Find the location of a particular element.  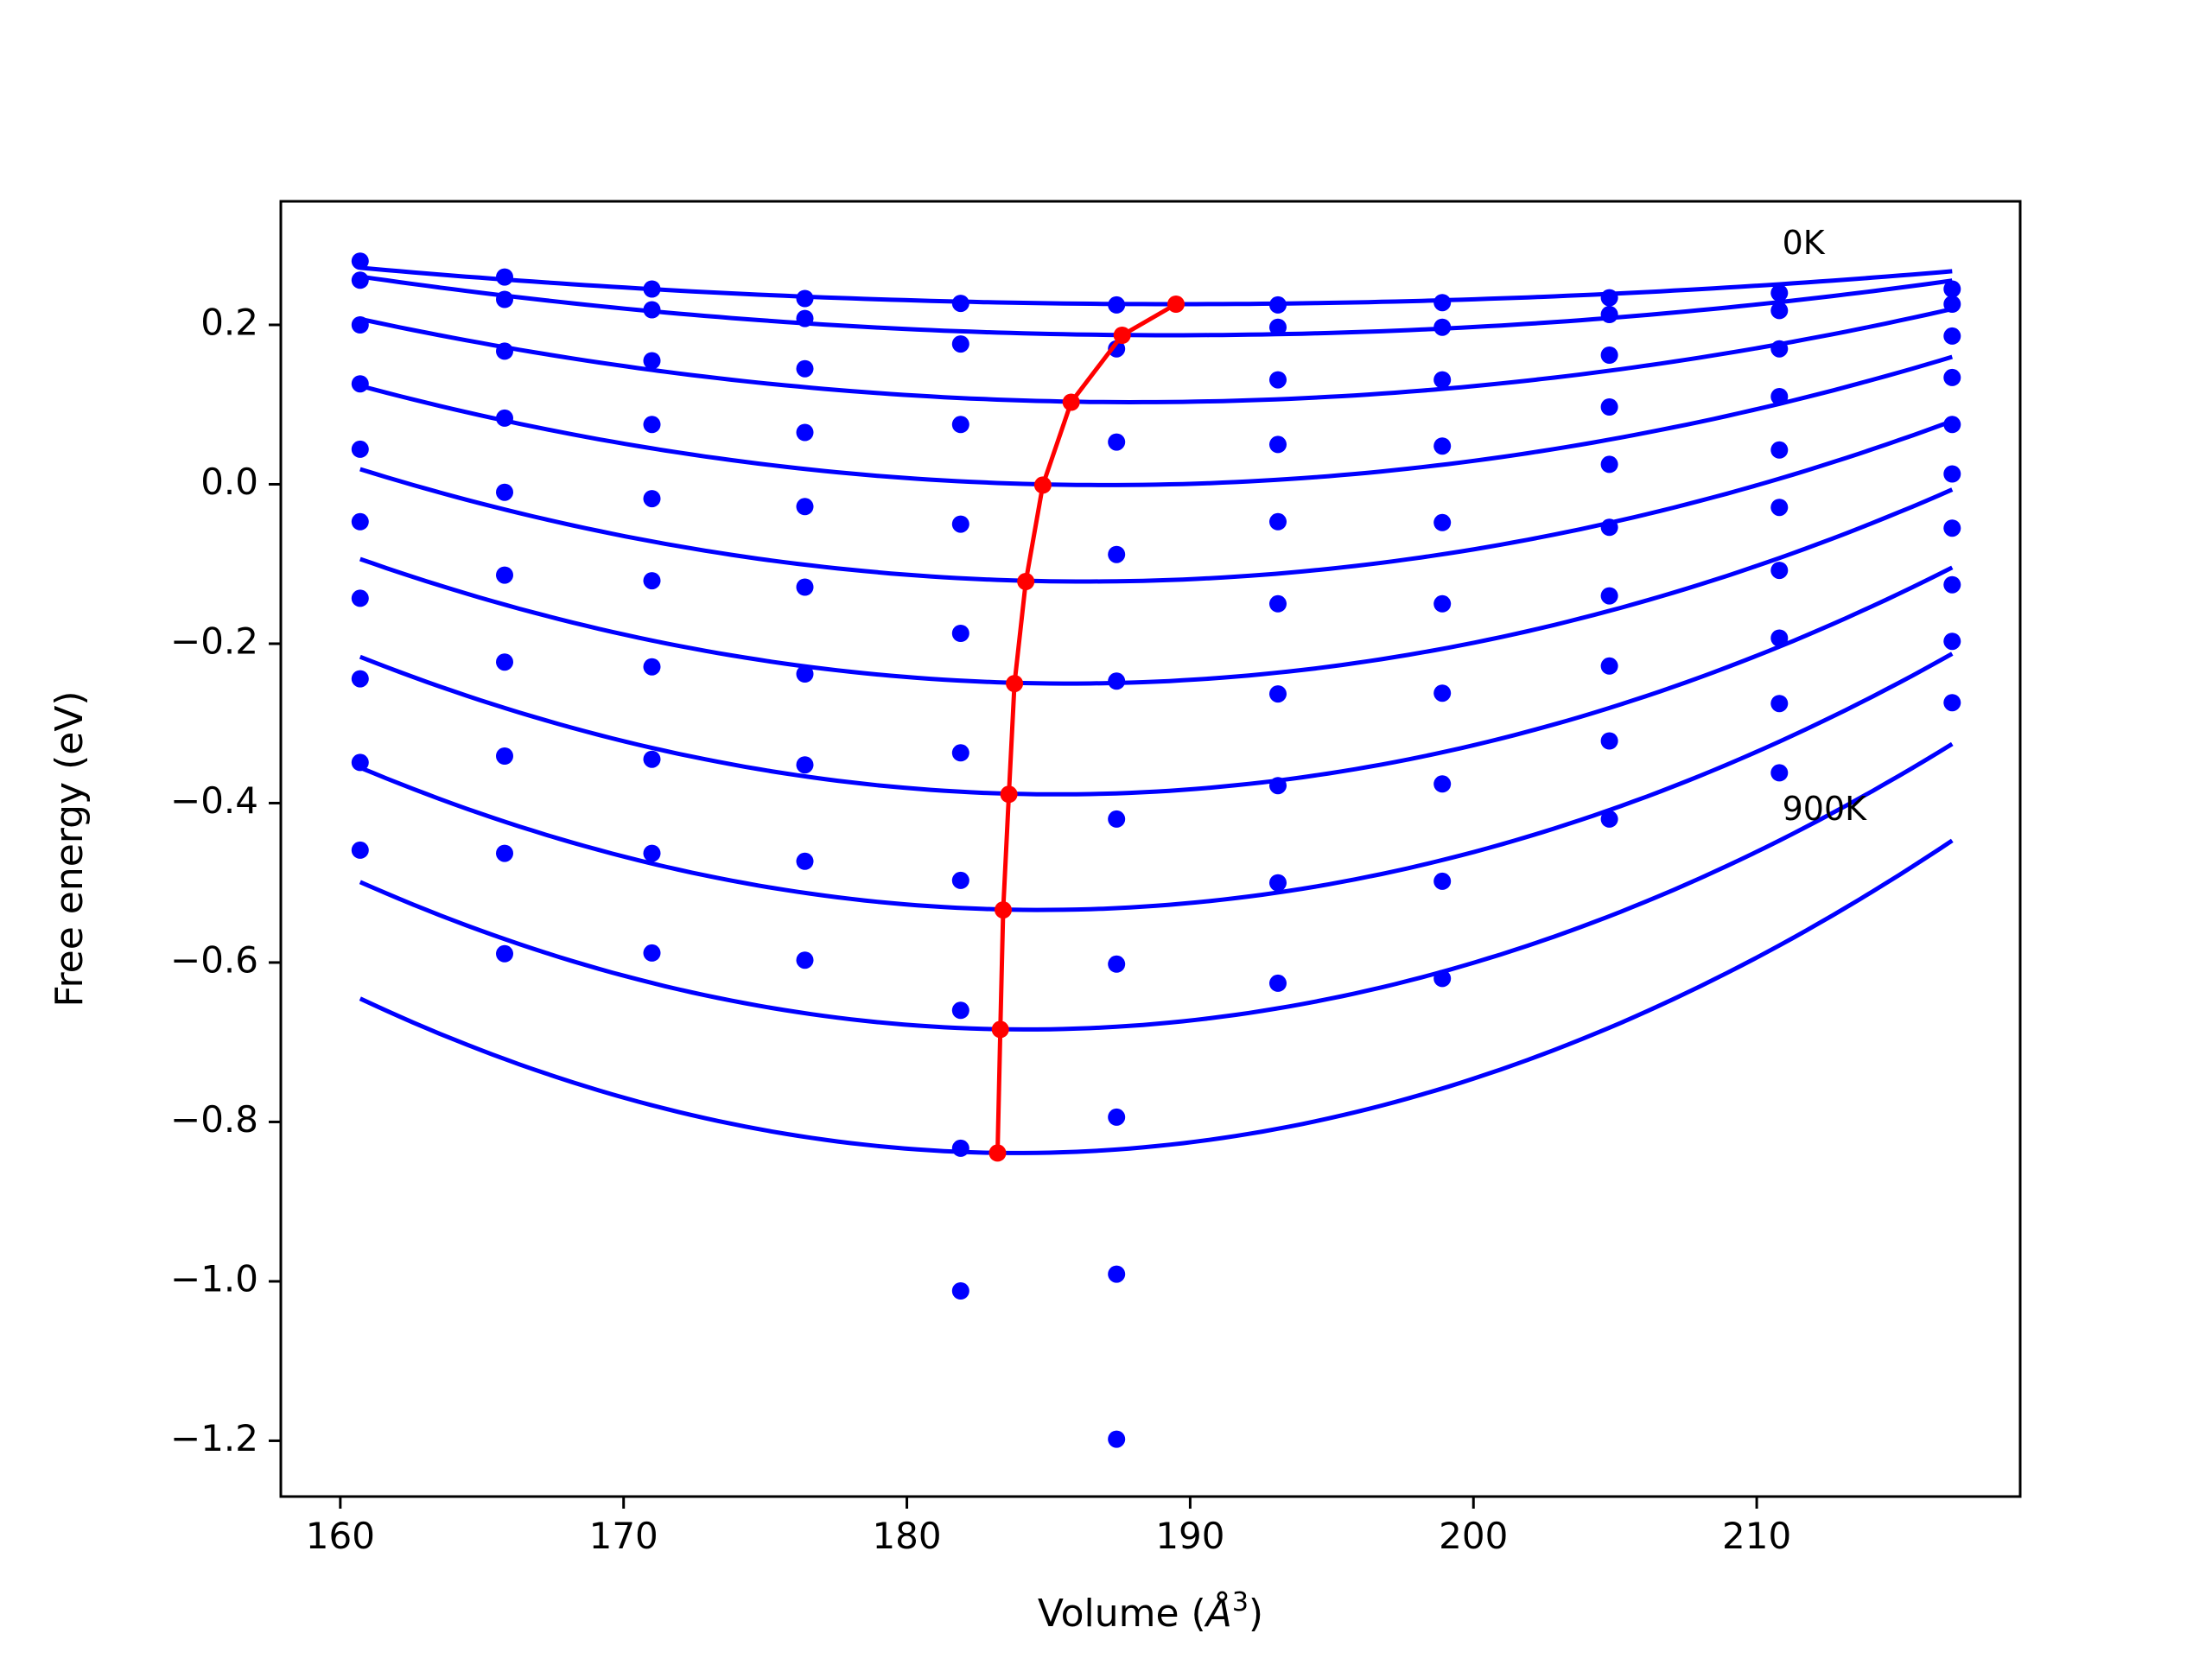

y-tick-label-2: −0.2 is located at coordinates (214, 641).